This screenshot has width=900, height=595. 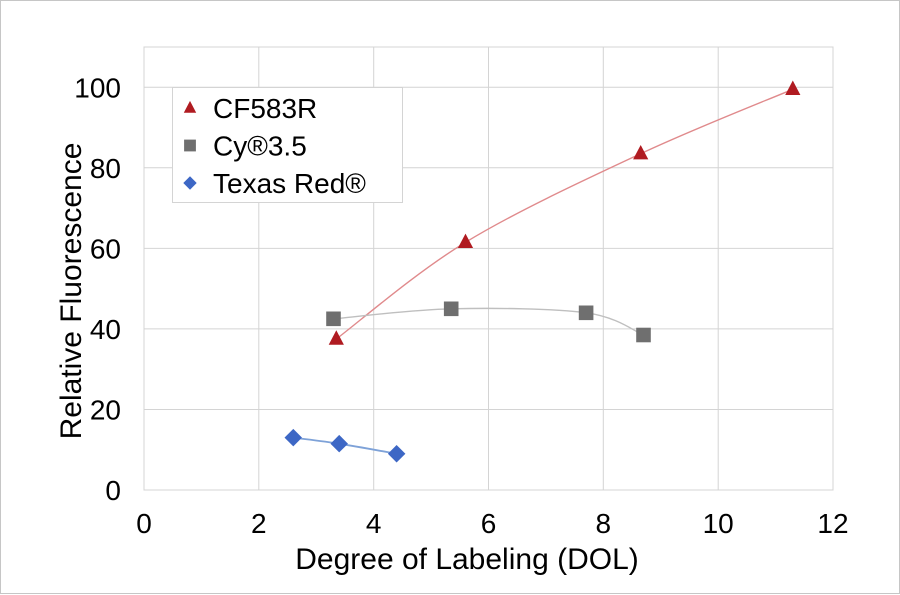 I want to click on x-tick-label: 0, so click(x=144, y=523).